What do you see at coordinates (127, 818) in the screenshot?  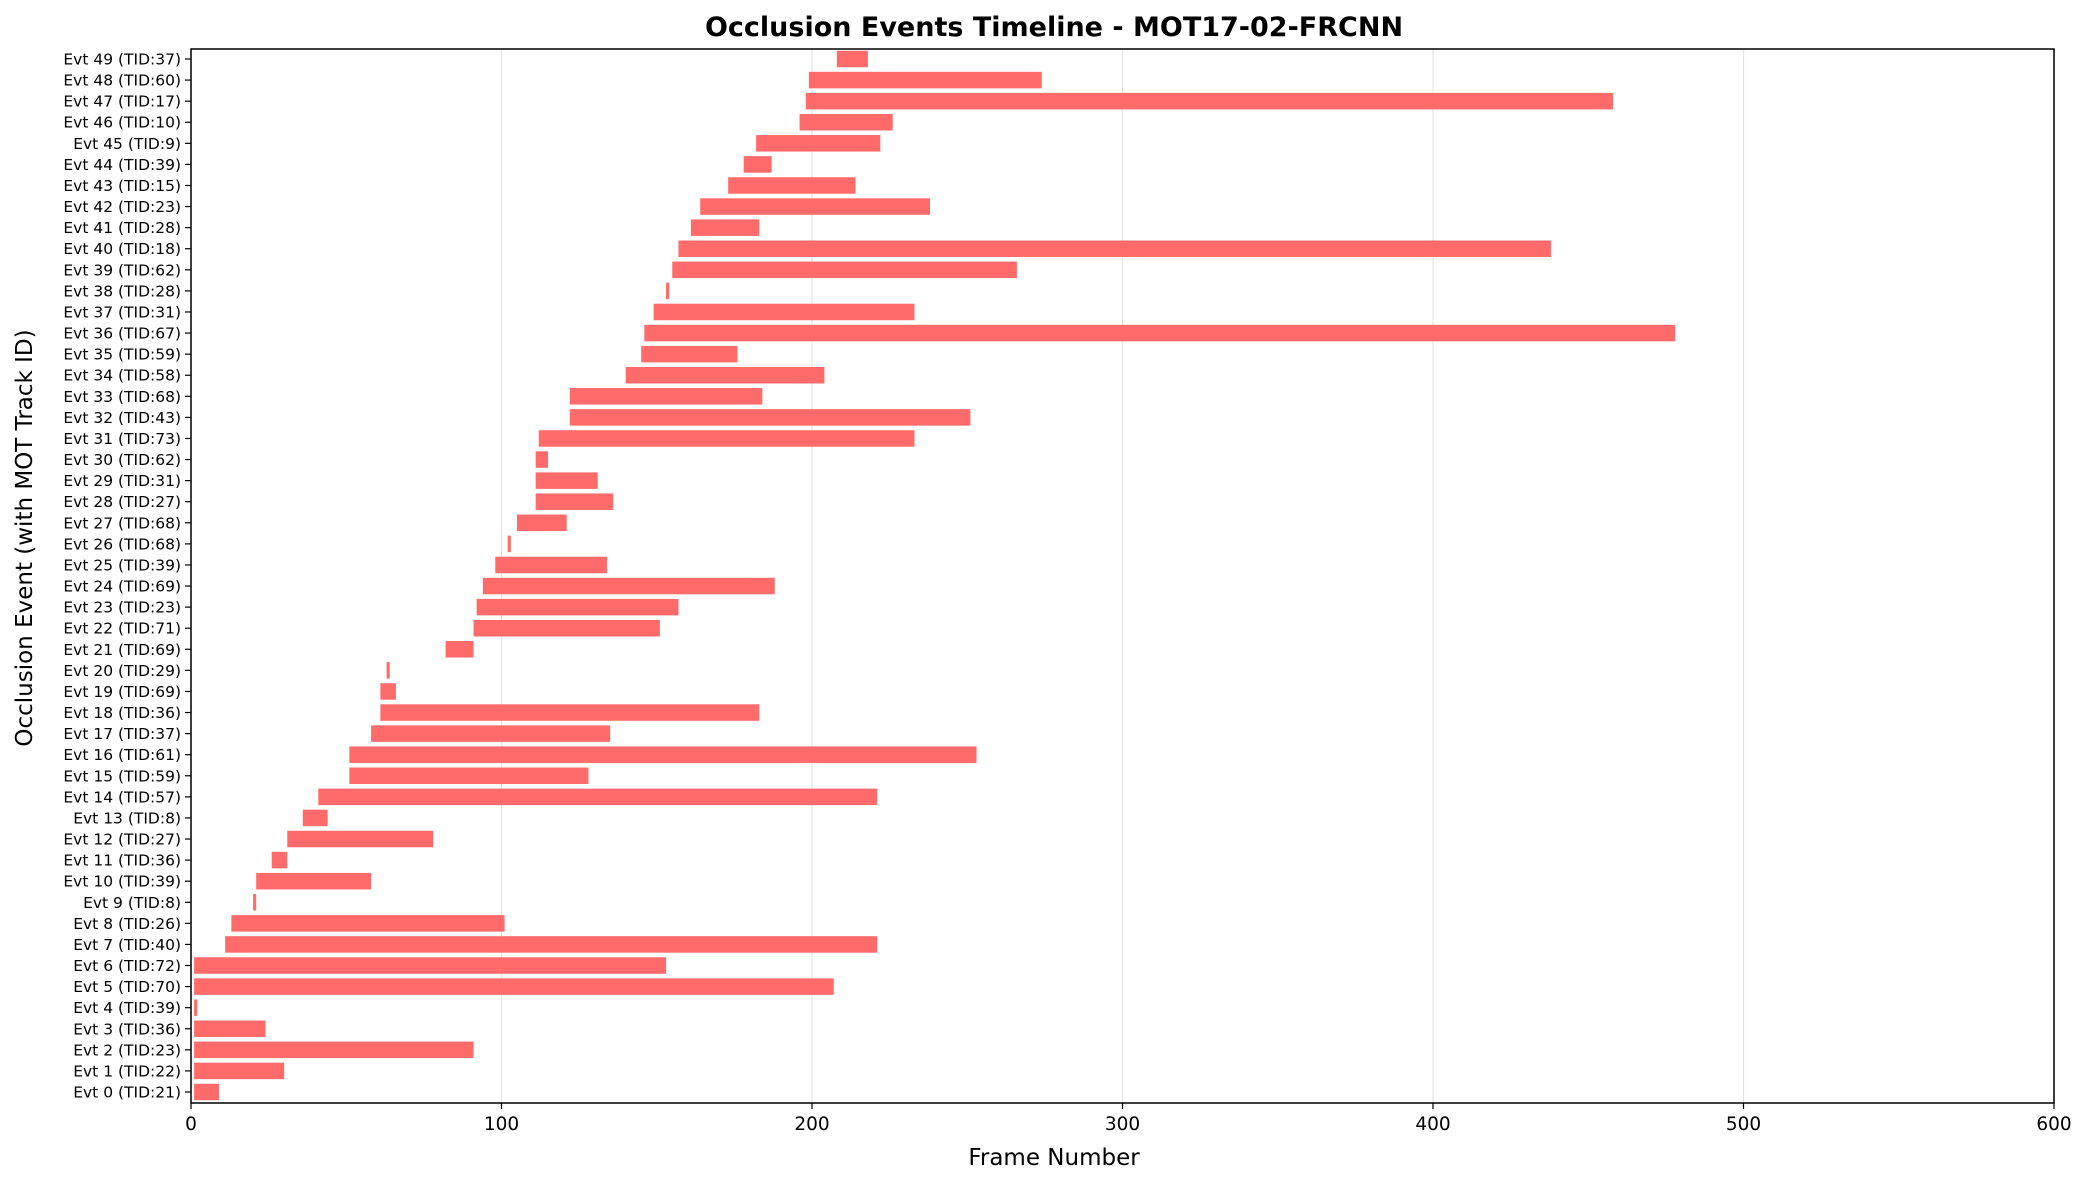 I see `y-tick-label: Evt 13 (TID:8)` at bounding box center [127, 818].